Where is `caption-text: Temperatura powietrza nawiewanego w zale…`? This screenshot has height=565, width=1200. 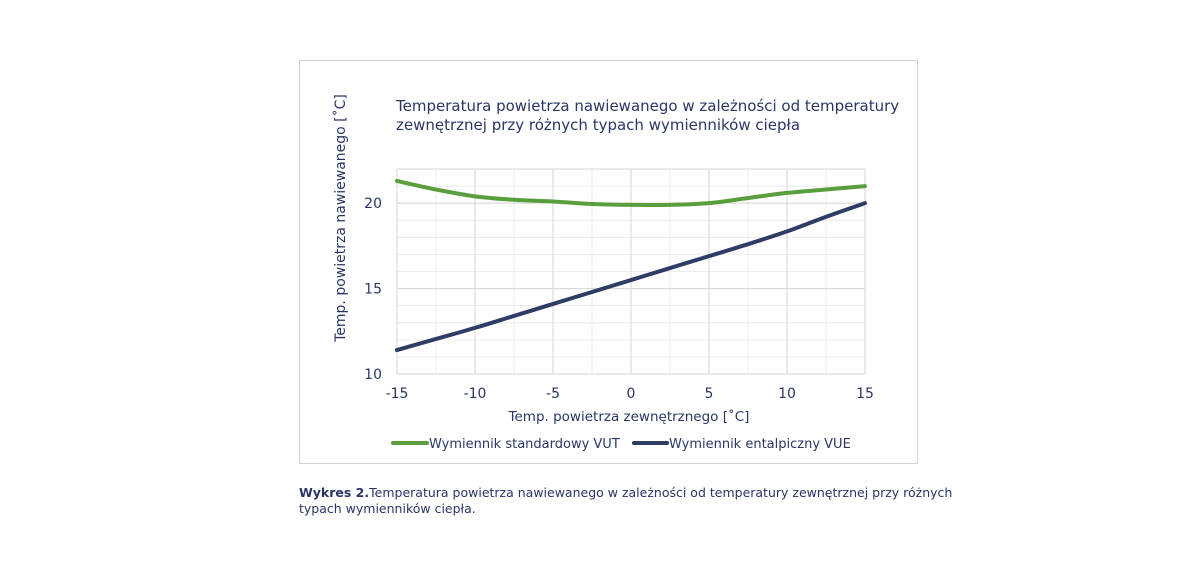
caption-text: Temperatura powietrza nawiewanego w zale… is located at coordinates (626, 500).